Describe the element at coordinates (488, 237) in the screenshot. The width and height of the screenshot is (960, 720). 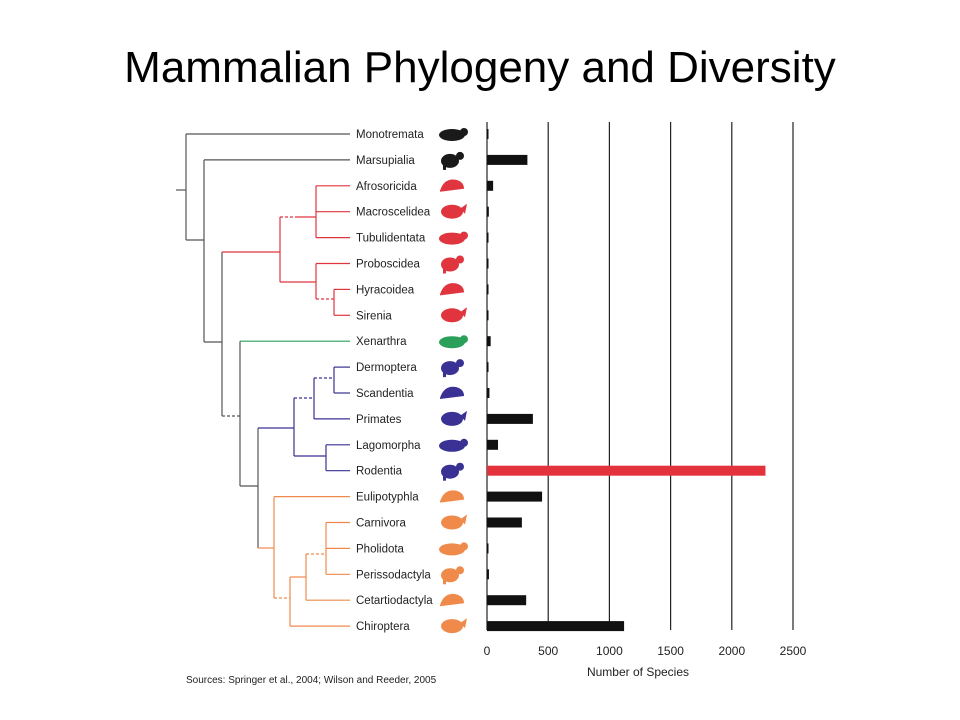
I see `bar-tubulidentata` at that location.